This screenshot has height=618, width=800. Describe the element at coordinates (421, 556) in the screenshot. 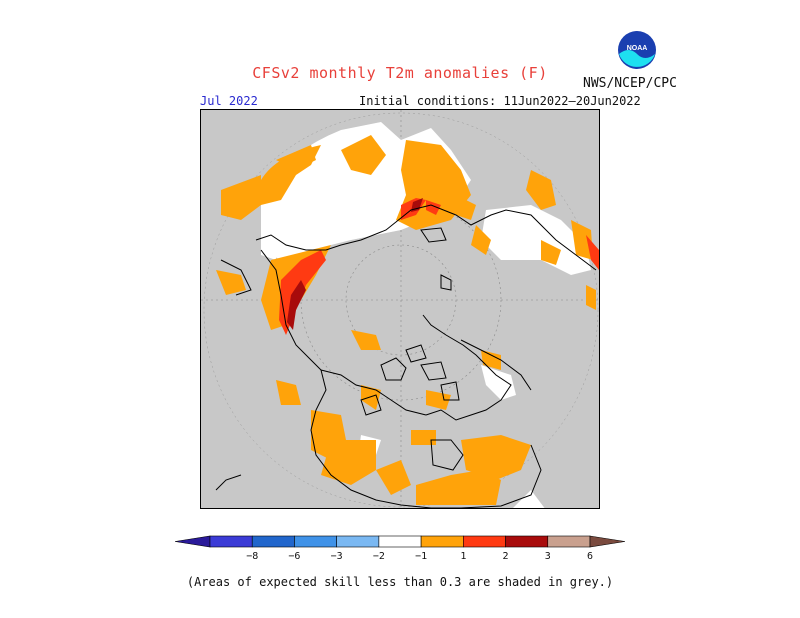

I see `colorbar-tick-label: −1` at that location.